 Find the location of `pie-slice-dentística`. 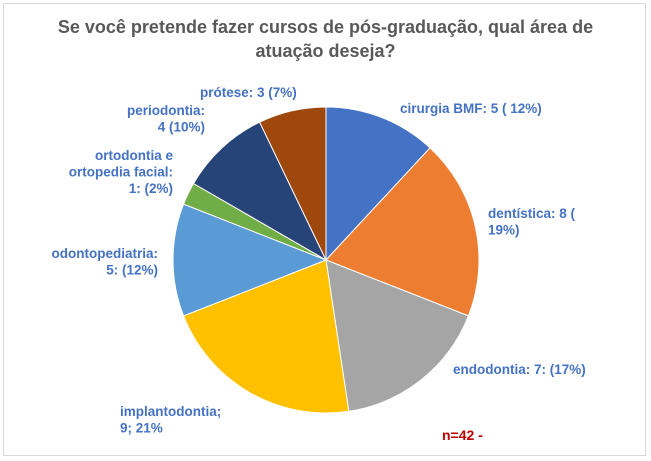

pie-slice-dentística is located at coordinates (402, 232).